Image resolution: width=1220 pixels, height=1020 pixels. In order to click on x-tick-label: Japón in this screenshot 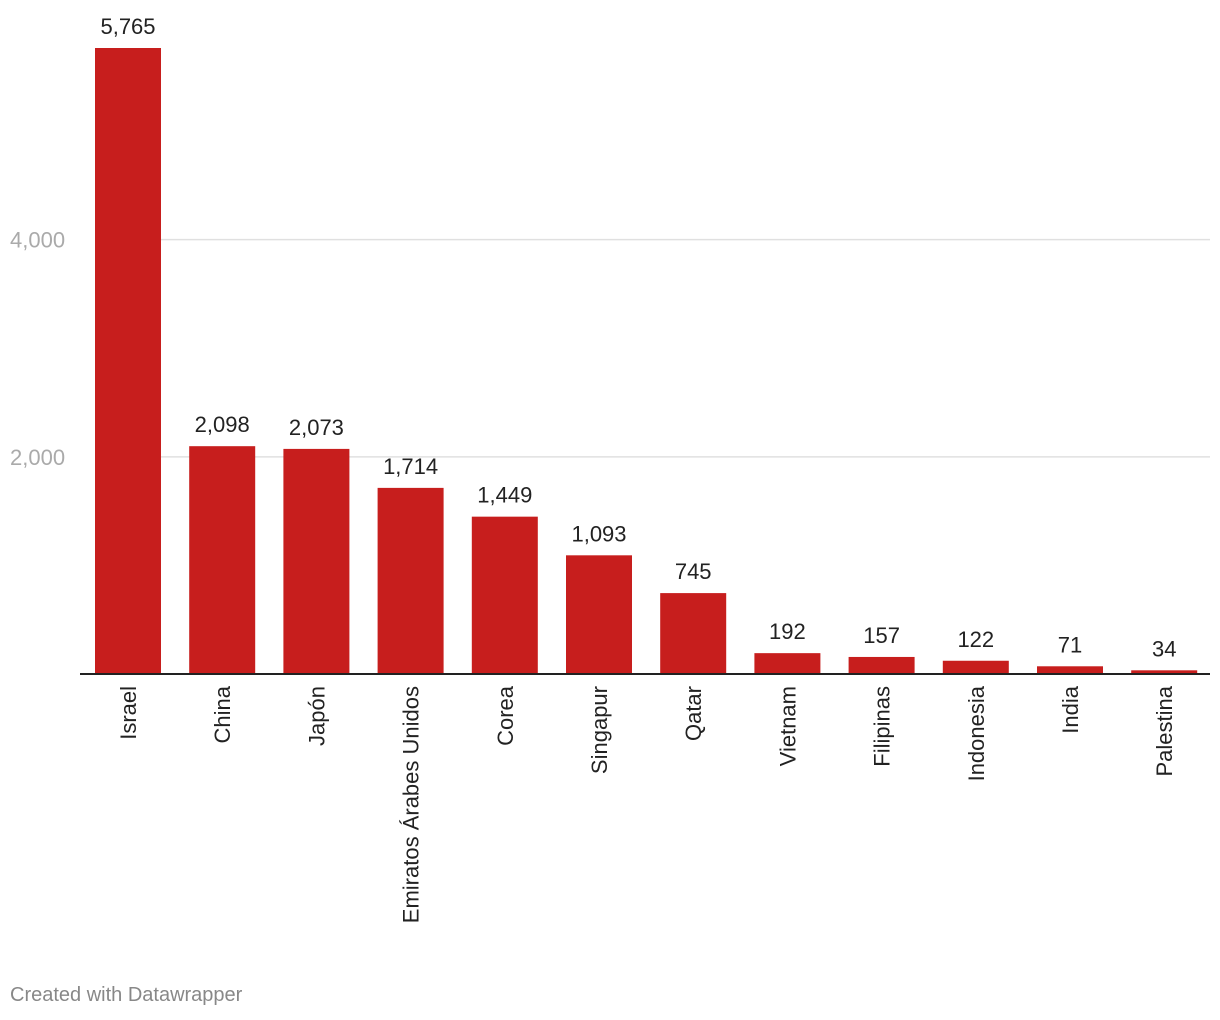, I will do `click(316, 716)`.